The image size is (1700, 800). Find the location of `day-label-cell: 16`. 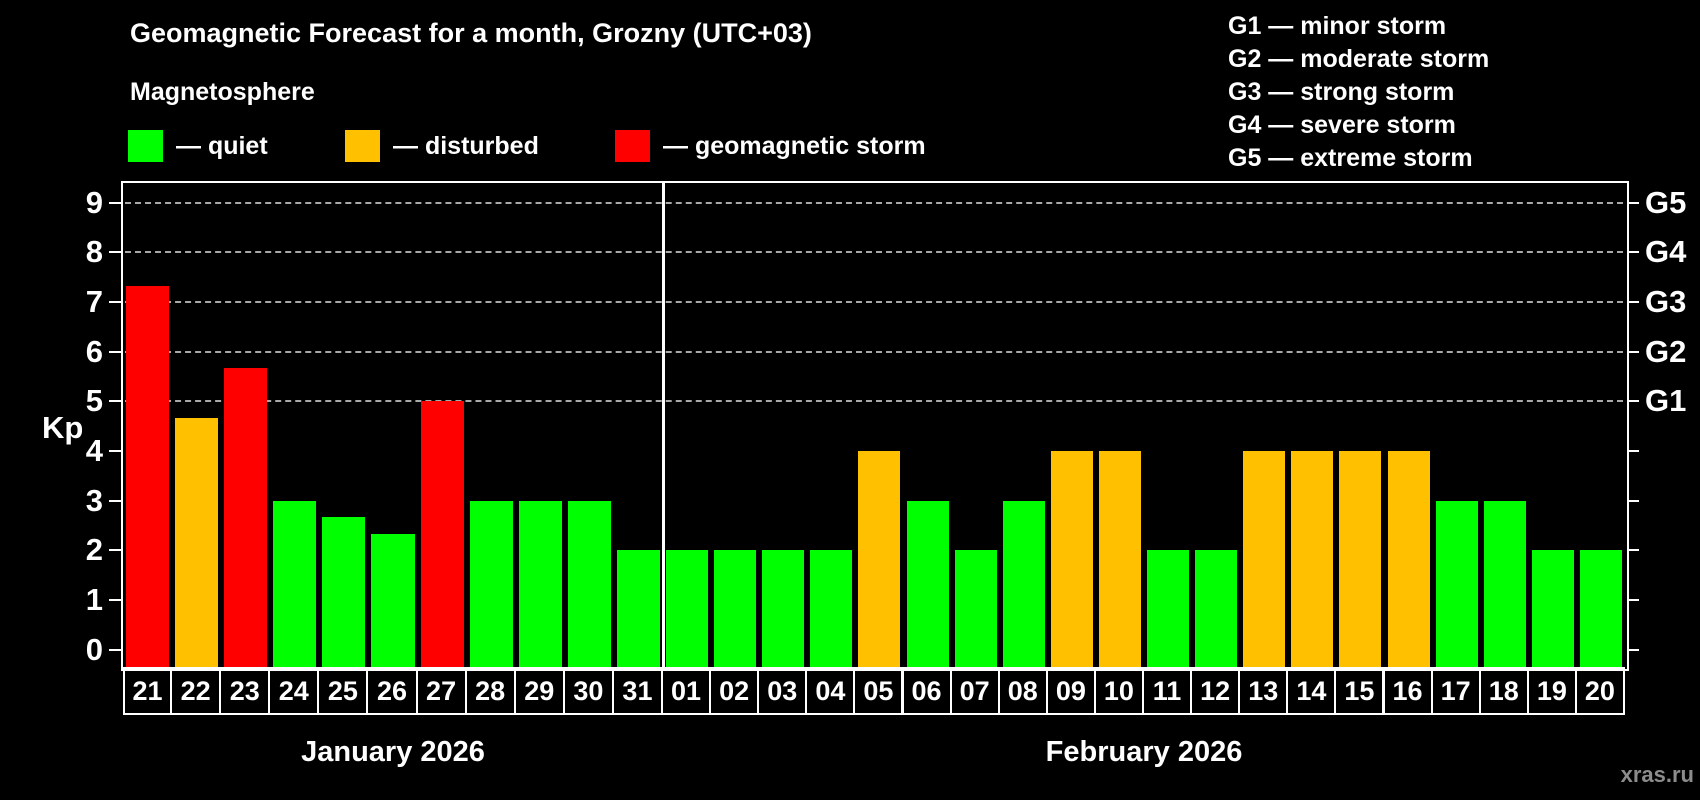

day-label-cell: 16 is located at coordinates (1407, 691).